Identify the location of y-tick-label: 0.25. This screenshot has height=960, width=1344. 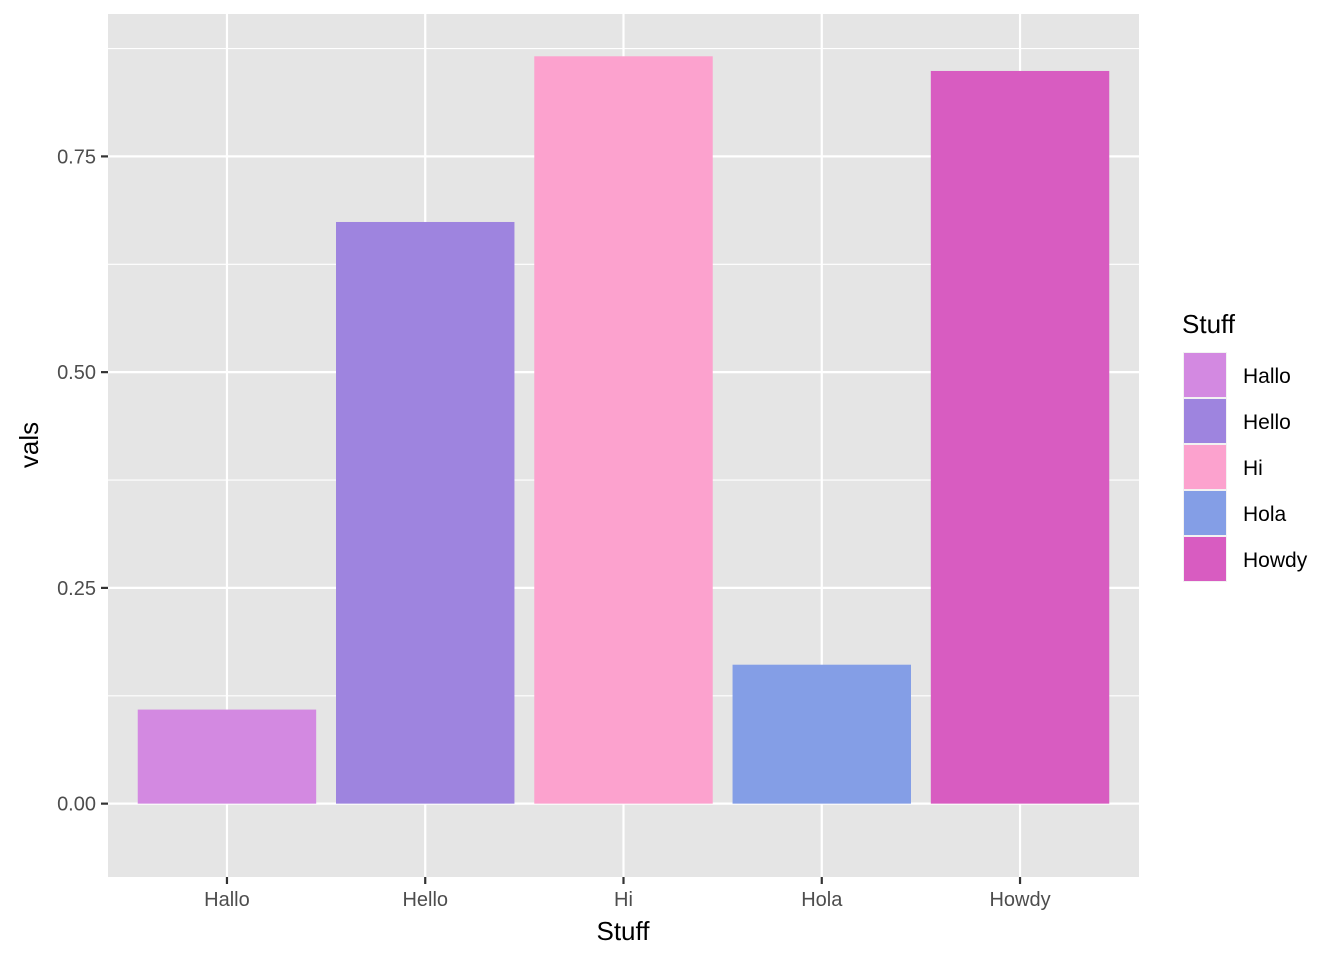
(76, 589).